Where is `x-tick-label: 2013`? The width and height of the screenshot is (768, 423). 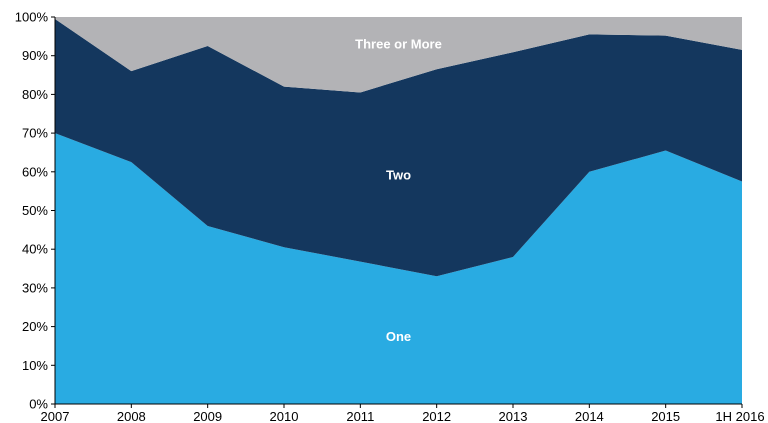
x-tick-label: 2013 is located at coordinates (513, 416).